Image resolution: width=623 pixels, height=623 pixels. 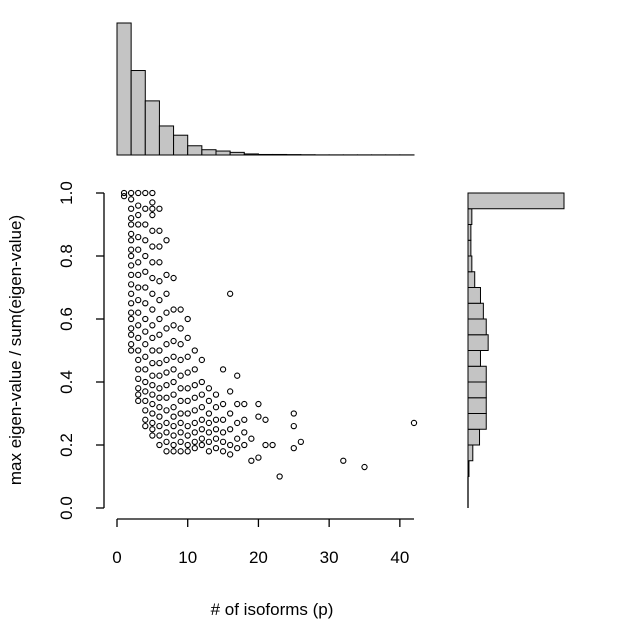 I want to click on y-tick-label: 0.2, so click(x=66, y=445).